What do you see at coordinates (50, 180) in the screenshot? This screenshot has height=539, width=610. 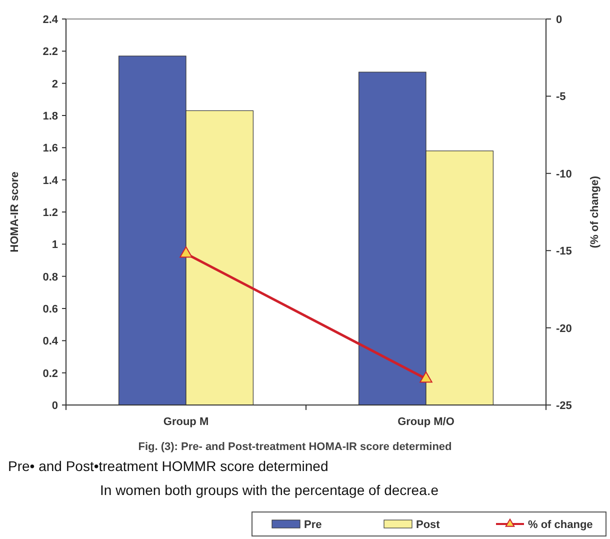 I see `y-tick-label: 1.4` at bounding box center [50, 180].